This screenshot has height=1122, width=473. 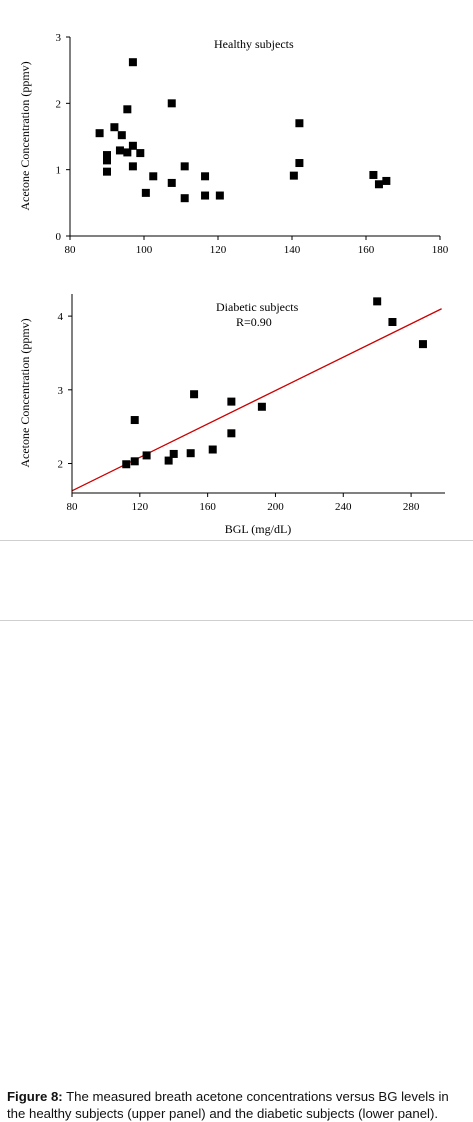 I want to click on healthy-x-tick-label: 160, so click(x=366, y=250).